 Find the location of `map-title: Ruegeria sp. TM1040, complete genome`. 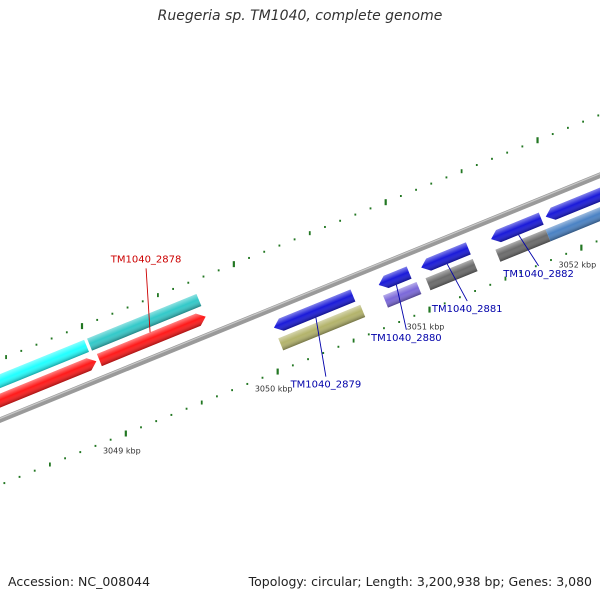

map-title: Ruegeria sp. TM1040, complete genome is located at coordinates (300, 16).